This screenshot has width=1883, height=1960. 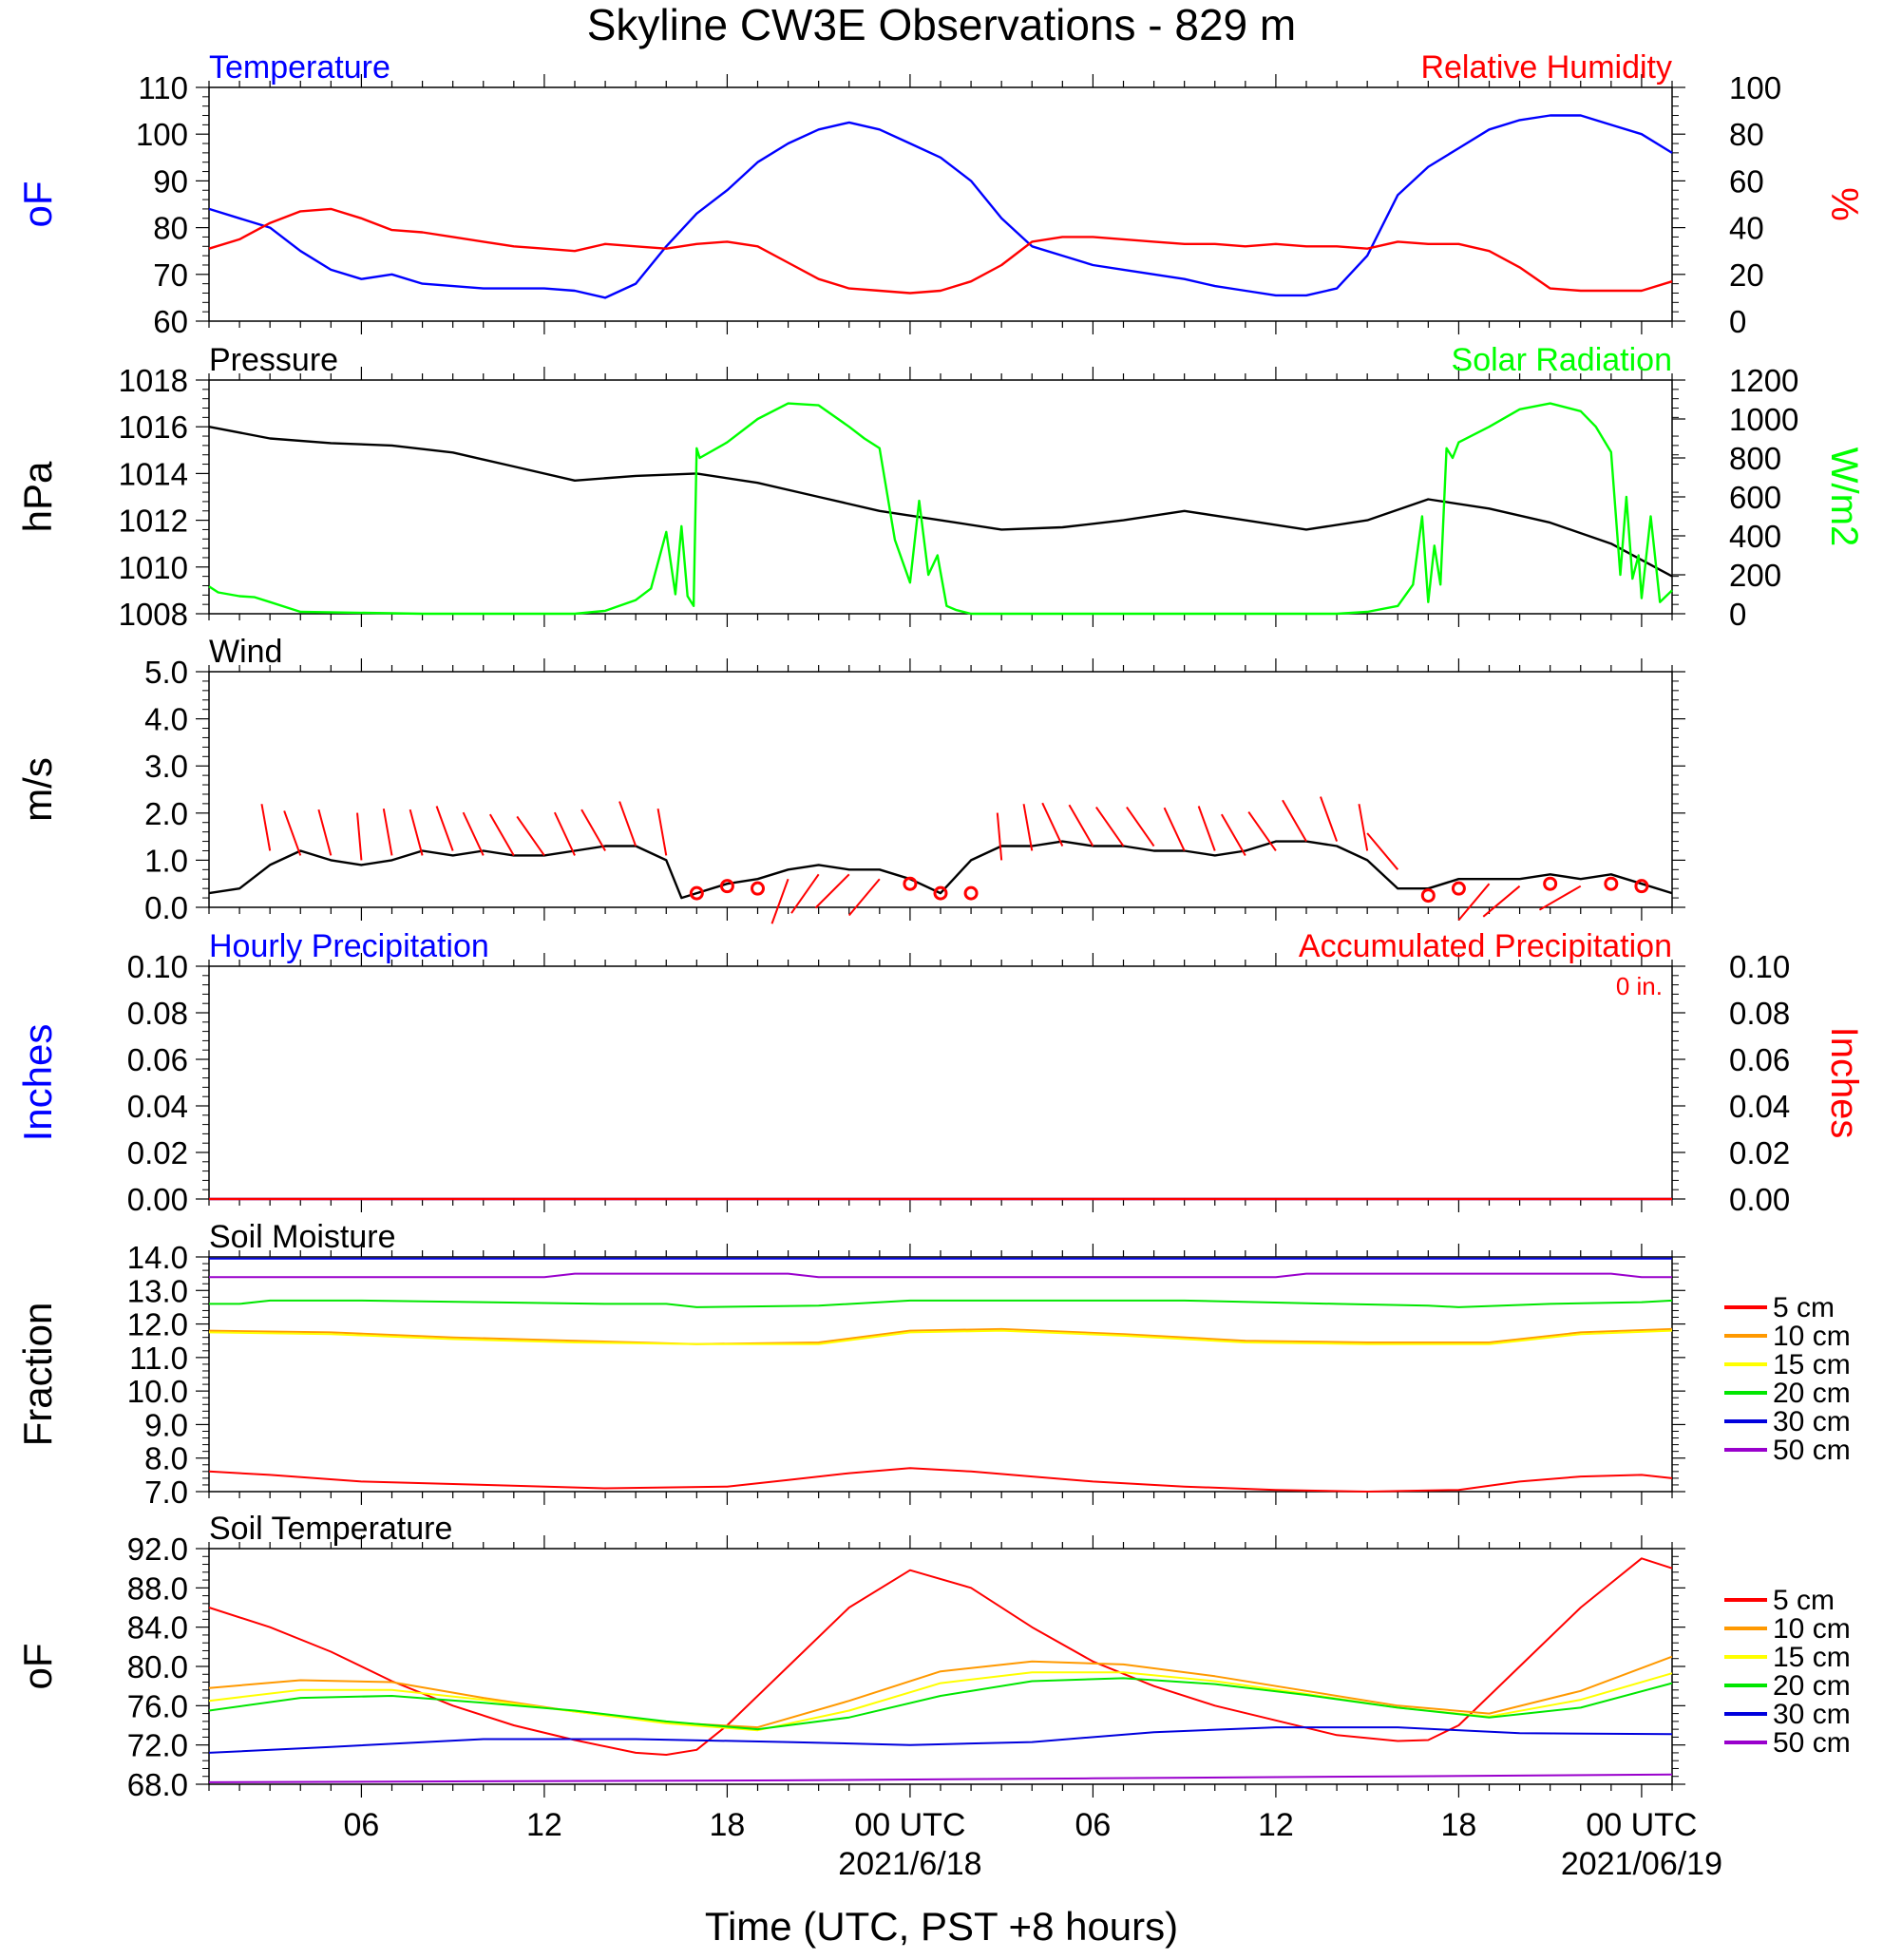 I want to click on y-tick-label: 1014, so click(x=153, y=473).